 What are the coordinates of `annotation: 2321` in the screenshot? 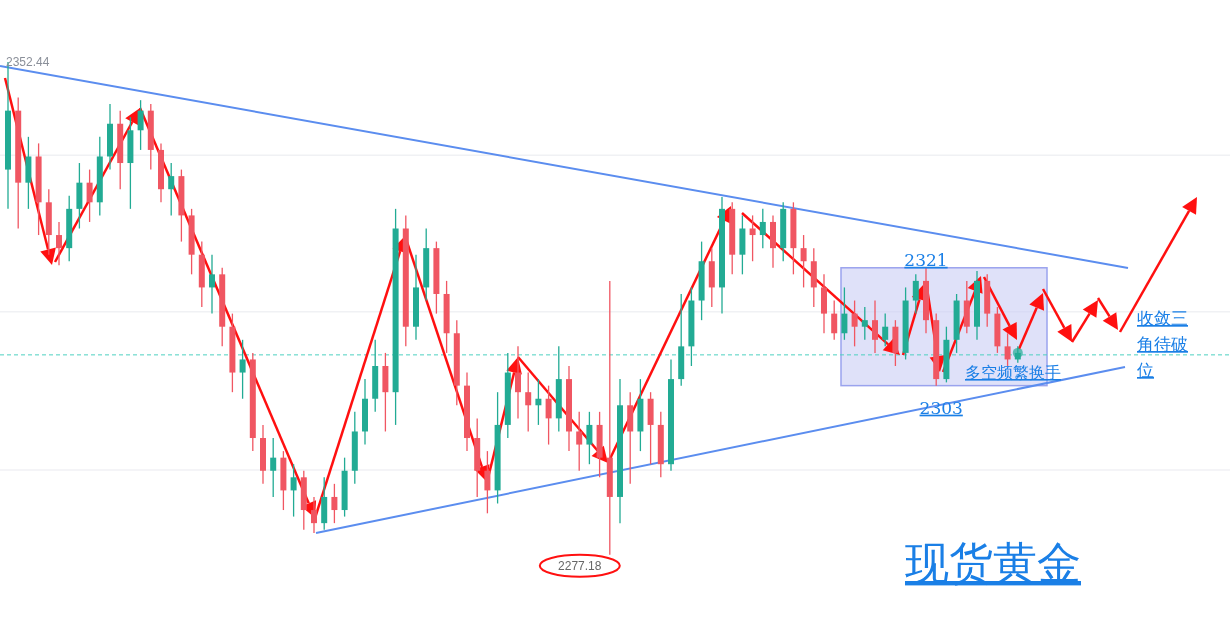 It's located at (926, 259).